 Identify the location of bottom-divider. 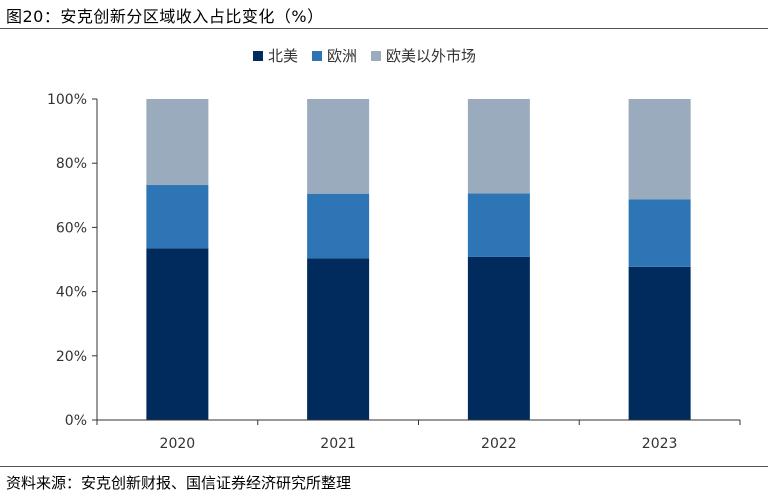
(384, 466).